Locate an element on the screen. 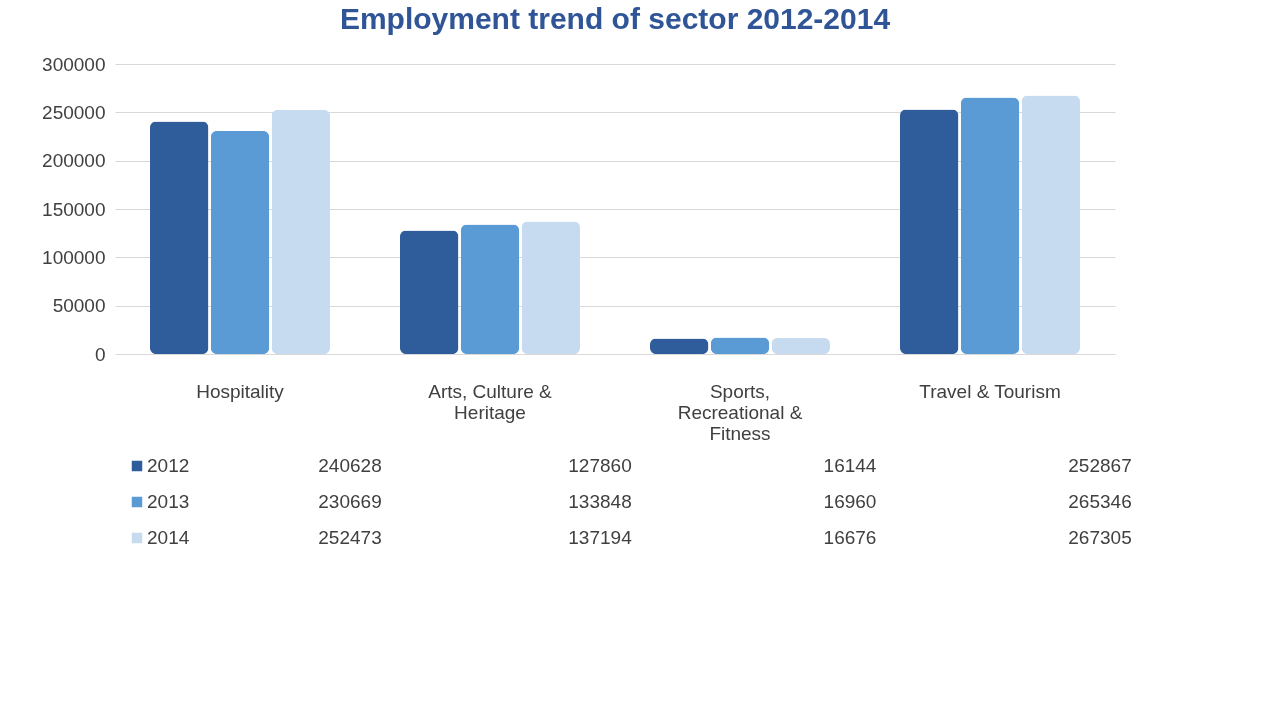 This screenshot has height=721, width=1266. data-label: 267305 is located at coordinates (1100, 537).